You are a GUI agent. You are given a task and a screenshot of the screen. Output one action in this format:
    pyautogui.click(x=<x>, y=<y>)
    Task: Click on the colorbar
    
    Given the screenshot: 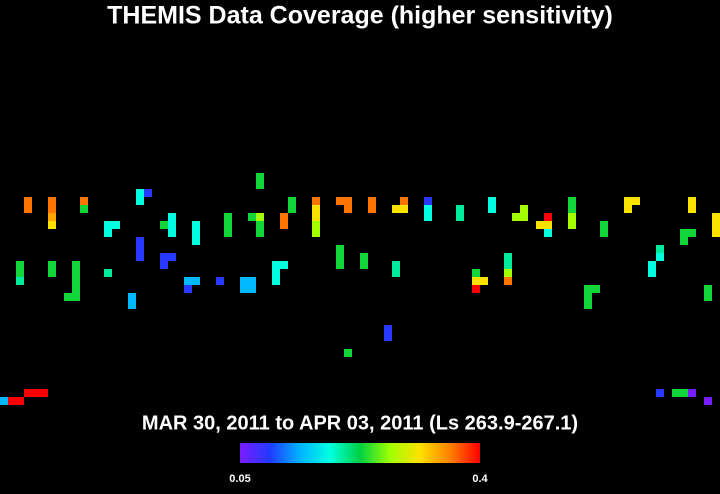 What is the action you would take?
    pyautogui.click(x=360, y=453)
    